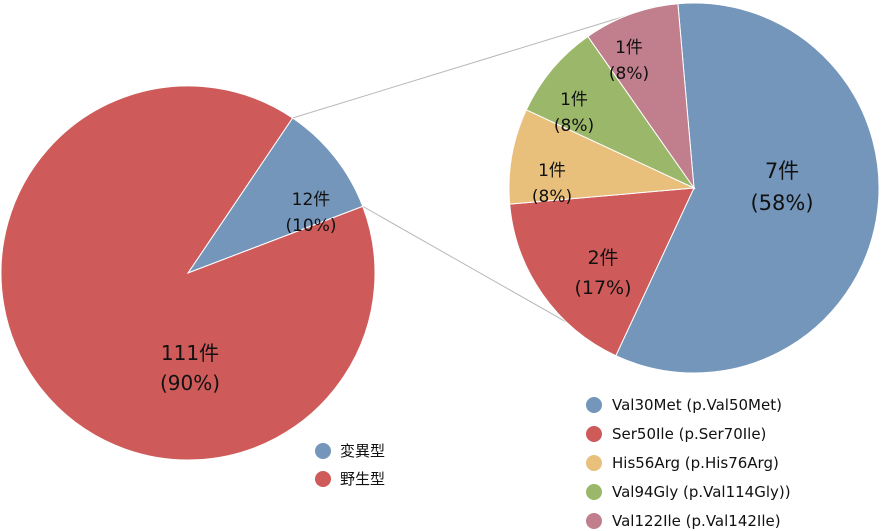  What do you see at coordinates (602, 157) in the screenshot?
I see `detail-slice-his56arg` at bounding box center [602, 157].